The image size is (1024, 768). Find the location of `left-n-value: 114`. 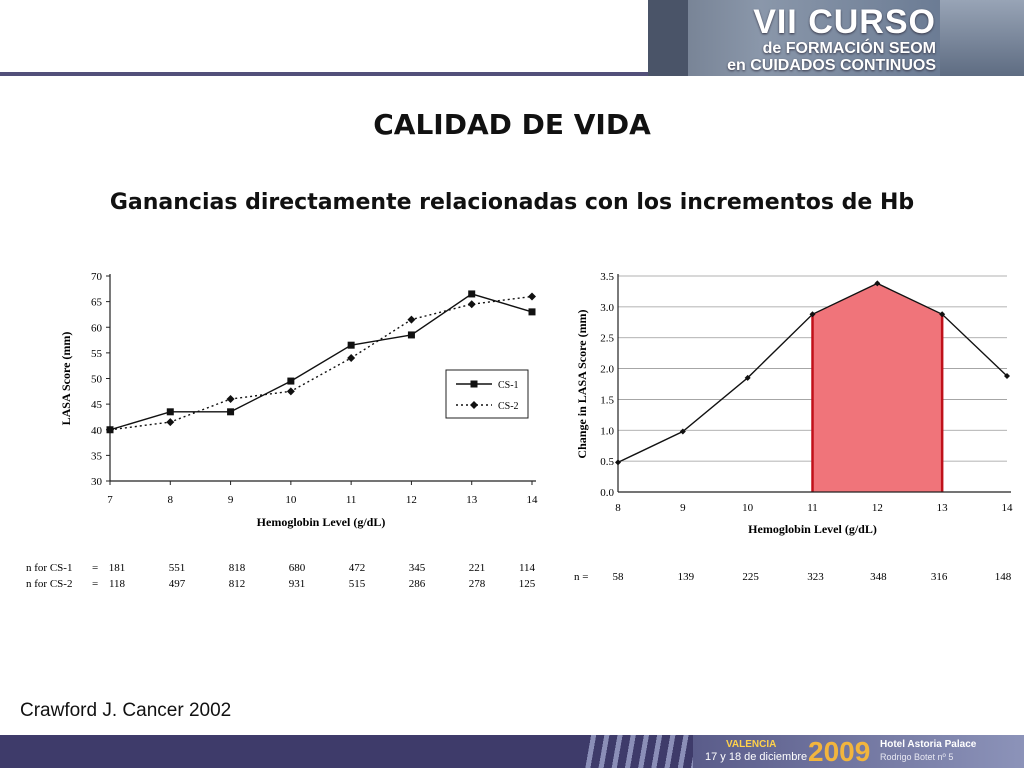

left-n-value: 114 is located at coordinates (527, 568).